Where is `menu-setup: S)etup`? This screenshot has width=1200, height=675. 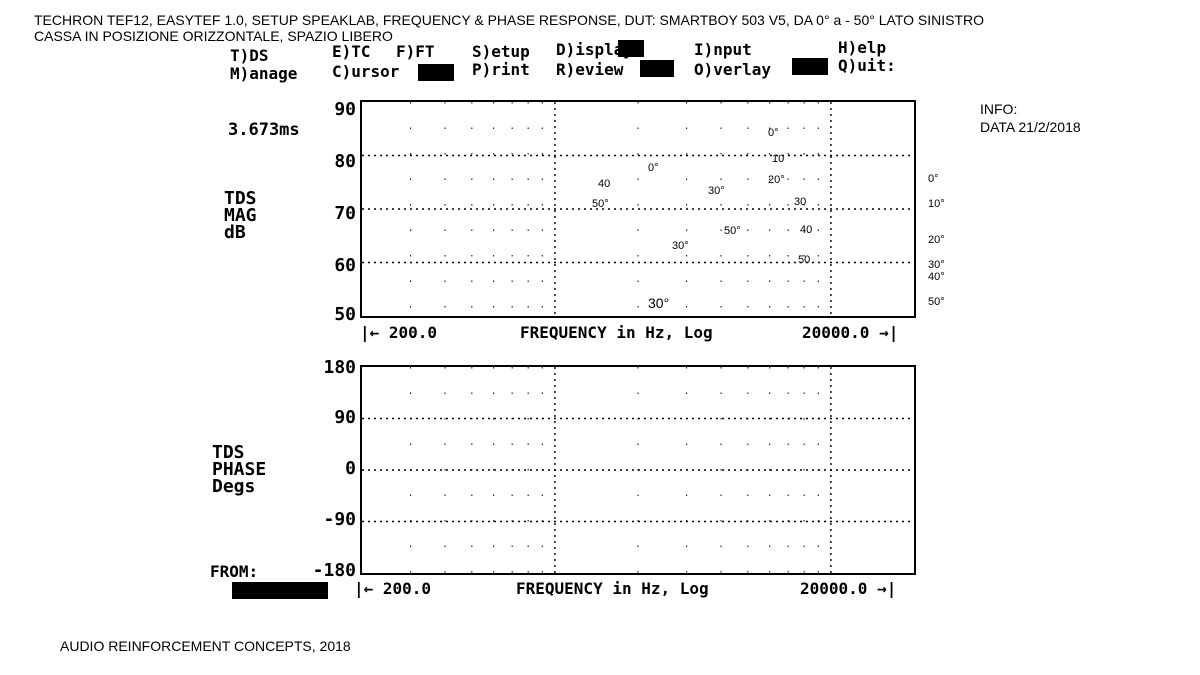 menu-setup: S)etup is located at coordinates (501, 51).